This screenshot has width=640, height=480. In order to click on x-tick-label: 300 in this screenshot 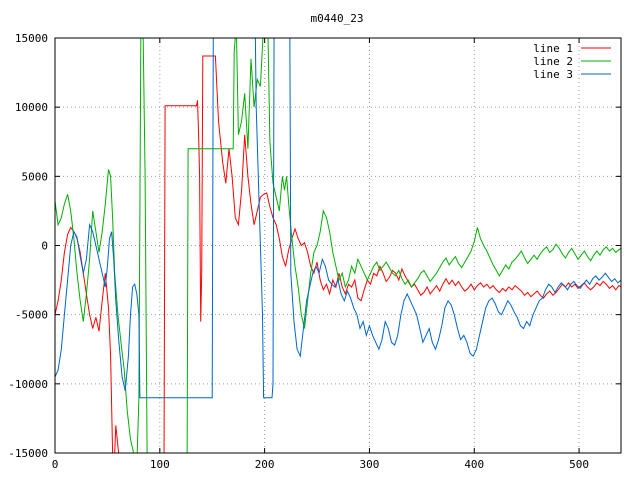, I will do `click(370, 464)`.